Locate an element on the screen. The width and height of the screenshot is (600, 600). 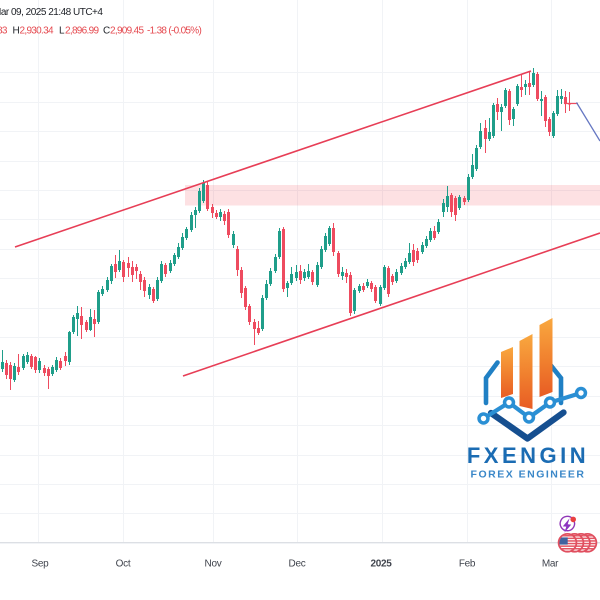
svg-text: Mar 09, 2025 21:48 UTC+4 is located at coordinates (51, 12).